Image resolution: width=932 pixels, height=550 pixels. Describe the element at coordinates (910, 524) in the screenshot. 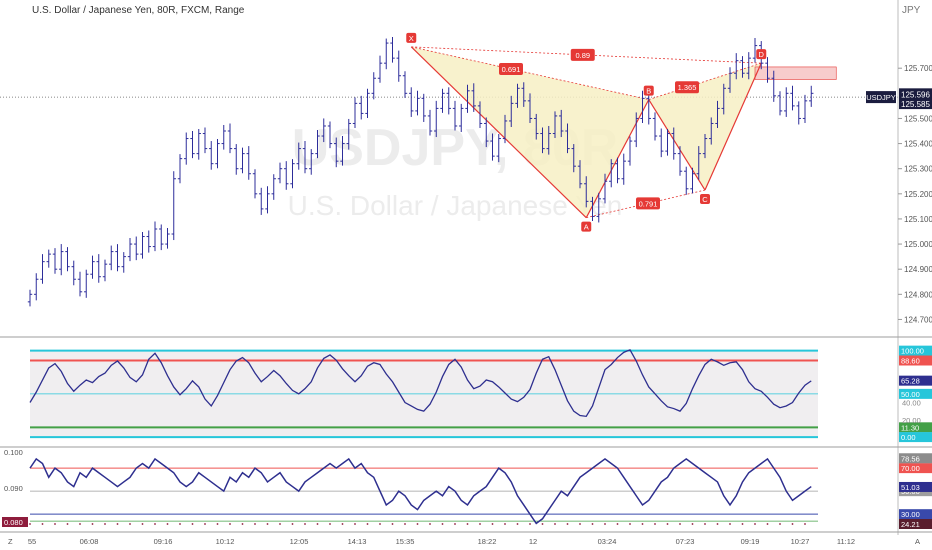

I see `oscillator-2-low-label: 24.21` at that location.